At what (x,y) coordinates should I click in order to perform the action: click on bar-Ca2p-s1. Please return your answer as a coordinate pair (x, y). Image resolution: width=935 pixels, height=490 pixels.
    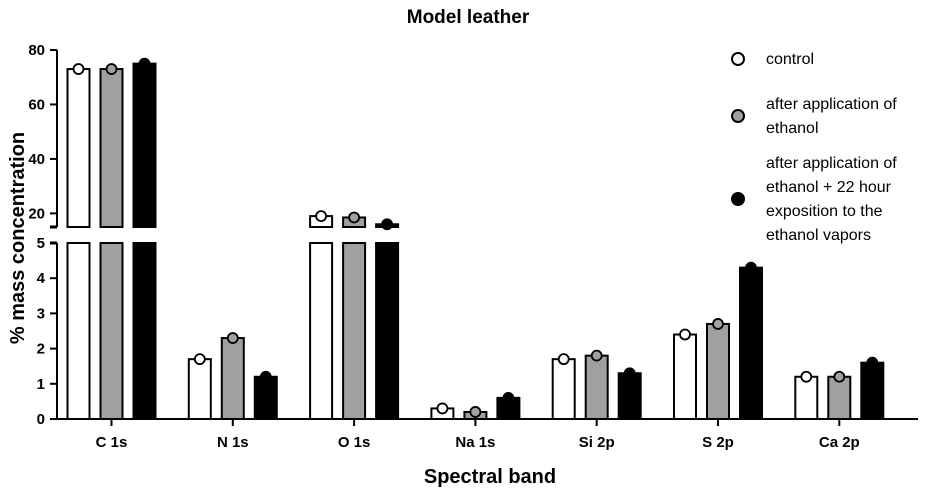
    Looking at the image, I should click on (839, 398).